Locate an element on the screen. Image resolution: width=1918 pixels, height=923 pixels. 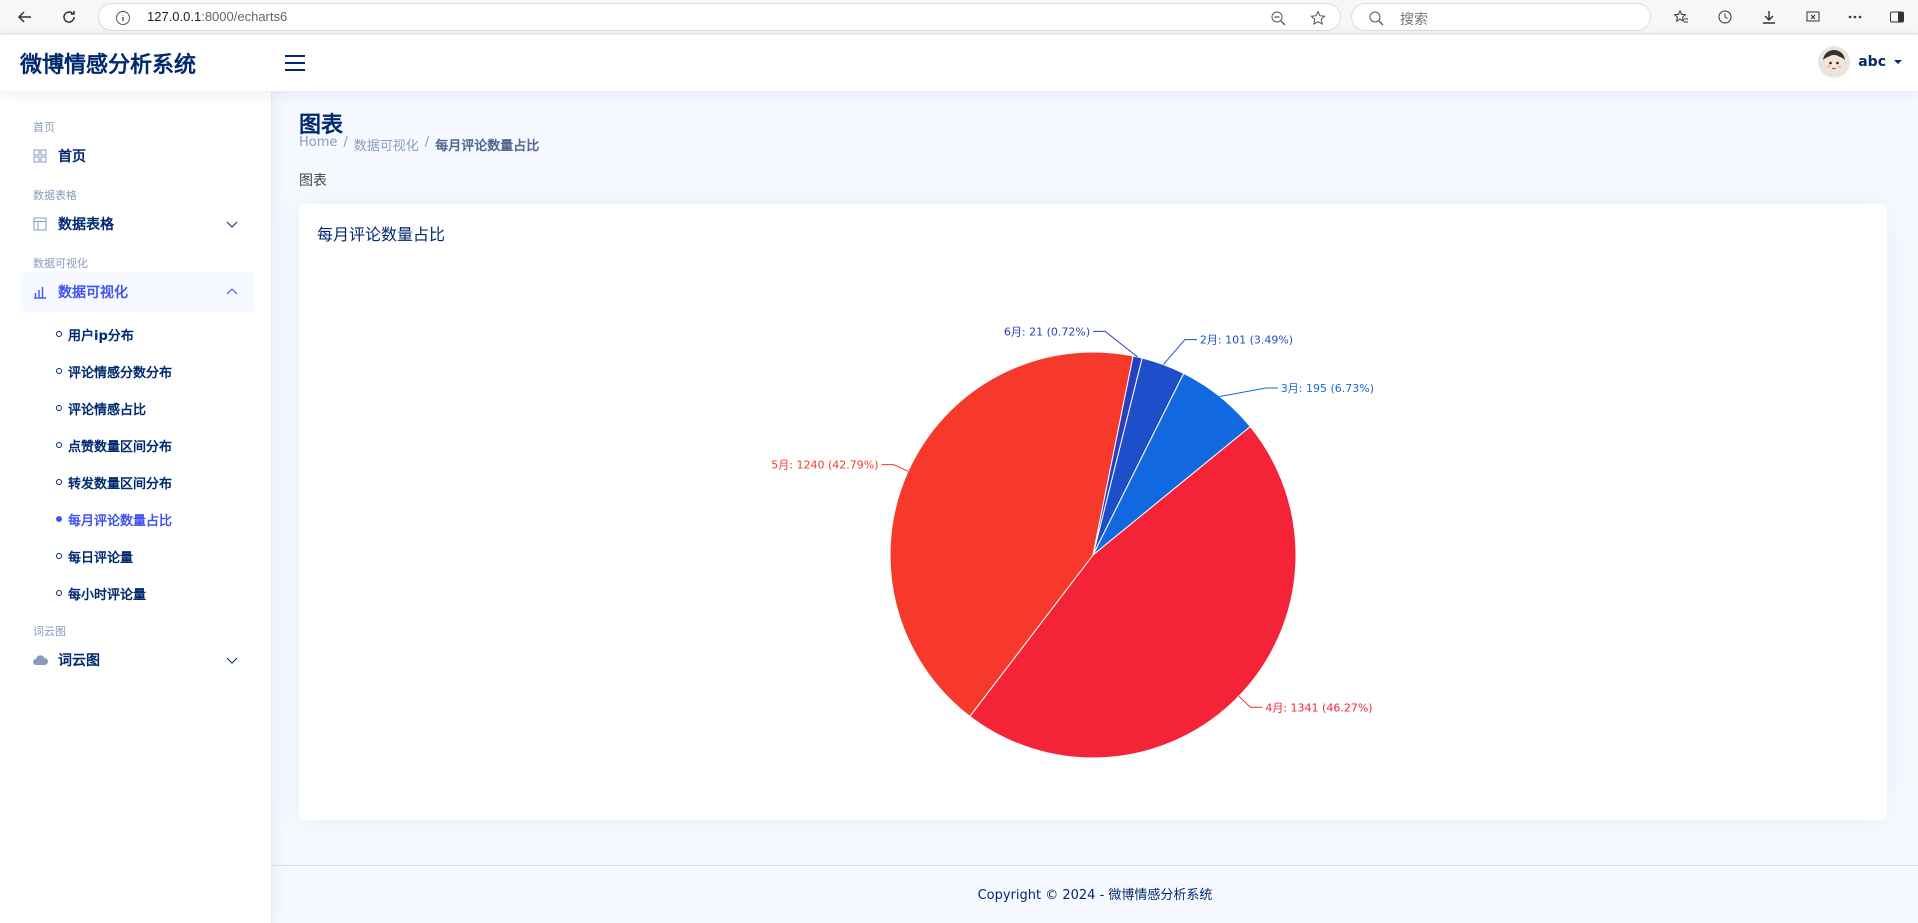
hamburger-menu-icon is located at coordinates (295, 63).